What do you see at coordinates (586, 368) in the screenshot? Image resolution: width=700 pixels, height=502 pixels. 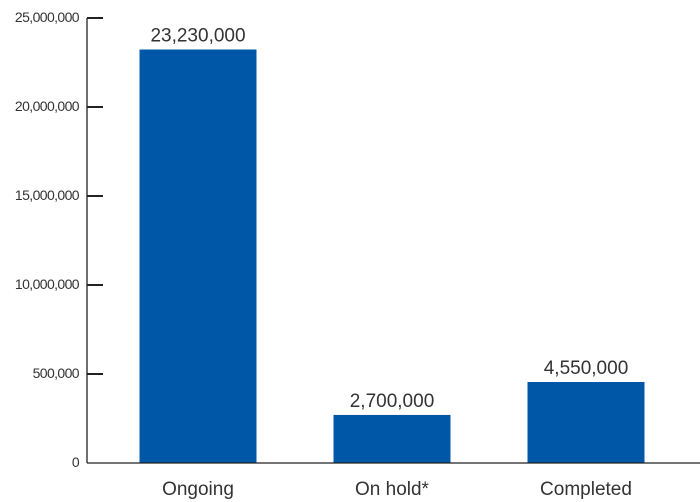 I see `value-label: 4,550,000` at bounding box center [586, 368].